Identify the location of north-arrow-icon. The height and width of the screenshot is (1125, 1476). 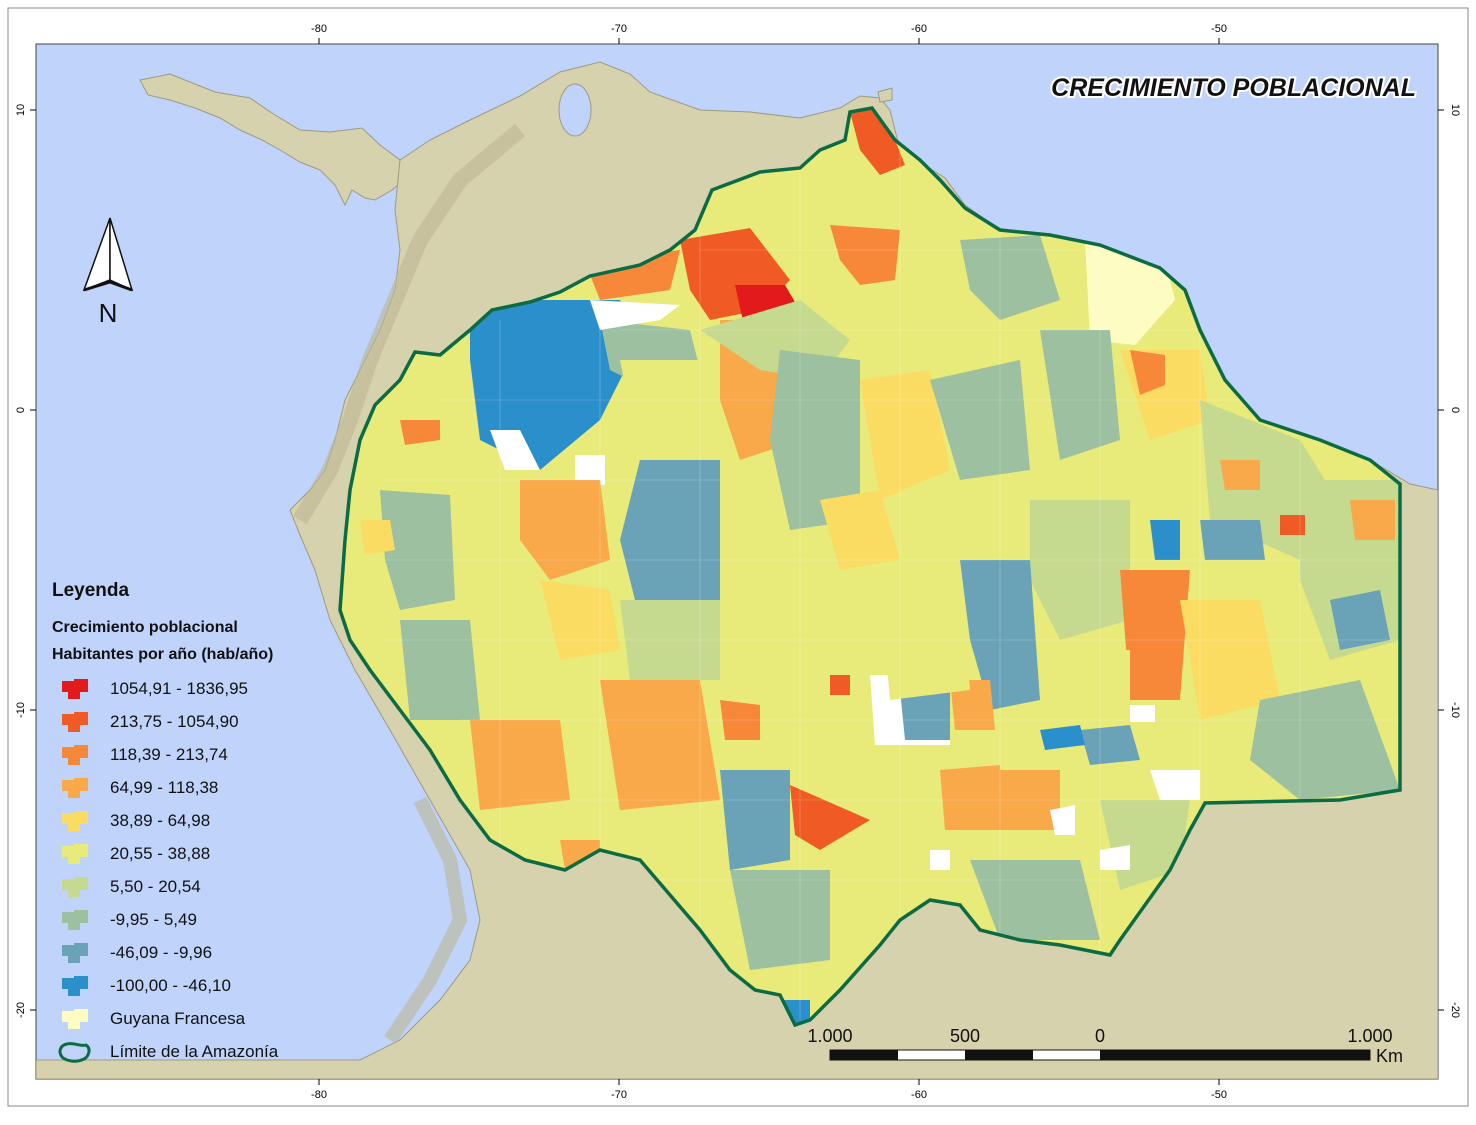
(108, 254).